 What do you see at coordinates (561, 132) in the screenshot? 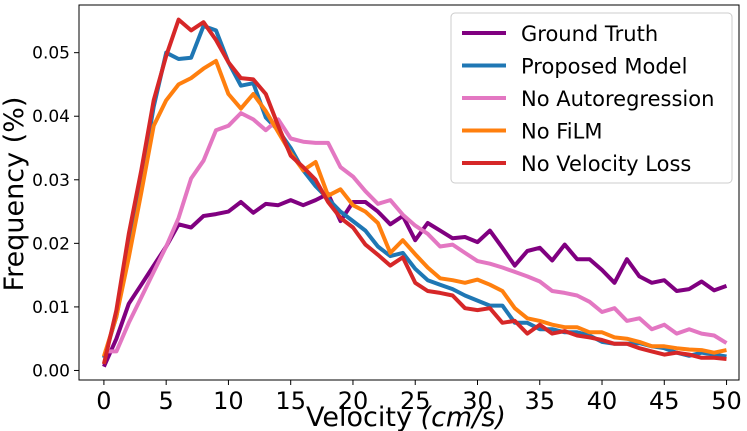
I see `legend-label-no-film: No FiLM` at bounding box center [561, 132].